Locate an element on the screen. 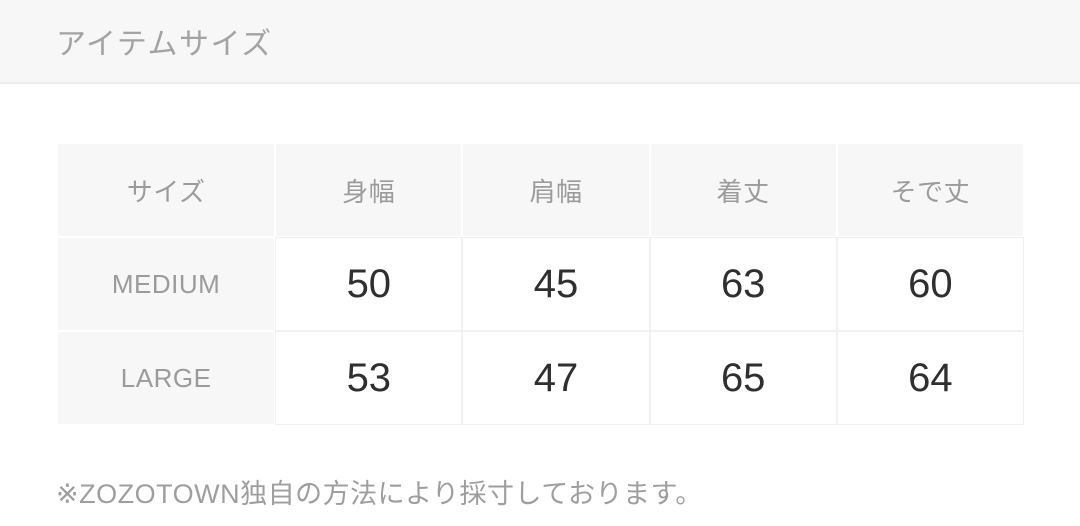 The image size is (1080, 526). value-cell-large-sleeve-length: 64 is located at coordinates (930, 378).